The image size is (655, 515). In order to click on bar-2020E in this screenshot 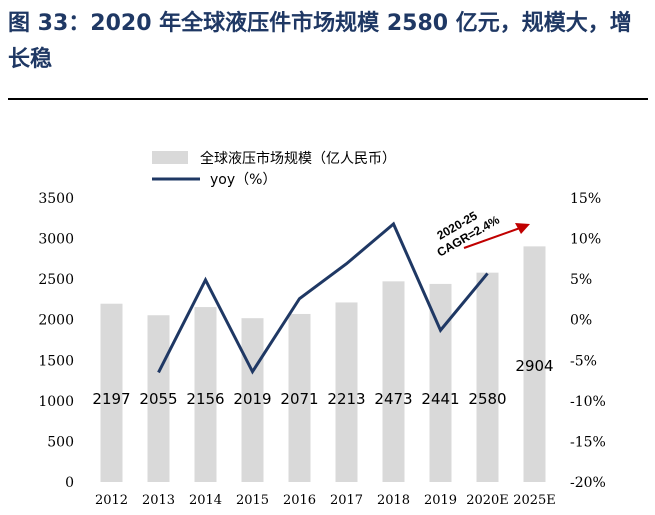, I will do `click(487, 377)`.